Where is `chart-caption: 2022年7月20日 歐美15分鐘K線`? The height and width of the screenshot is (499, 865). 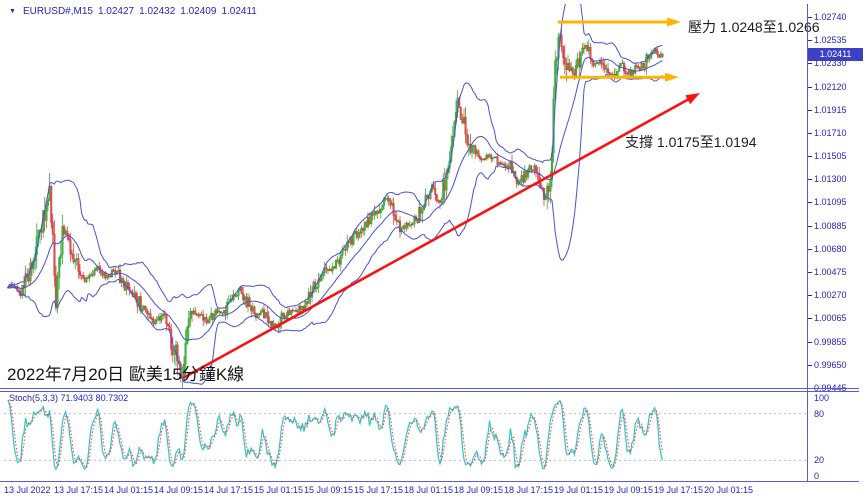 chart-caption: 2022年7月20日 歐美15分鐘K線 is located at coordinates (126, 374).